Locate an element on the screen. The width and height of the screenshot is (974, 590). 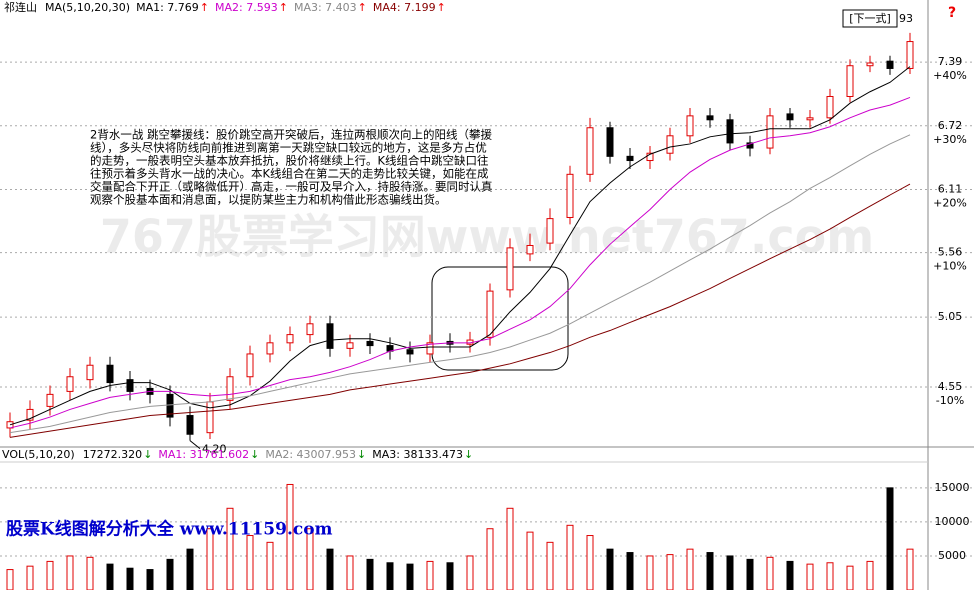
watermark: 767股票学习网www.net767.com is located at coordinates (487, 237).